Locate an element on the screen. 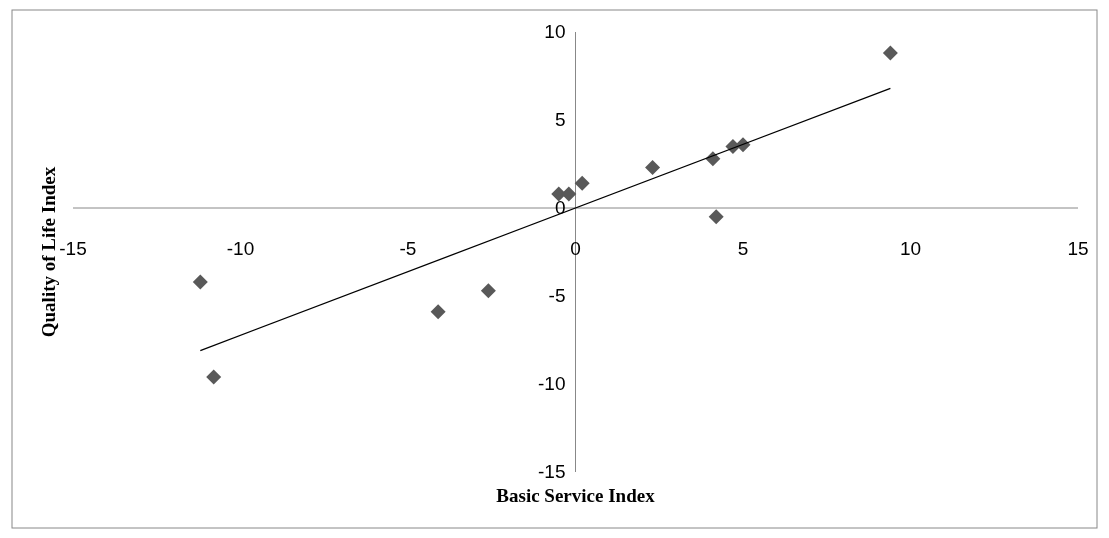  y-axis-title: Quality of Life Index is located at coordinates (48, 252).